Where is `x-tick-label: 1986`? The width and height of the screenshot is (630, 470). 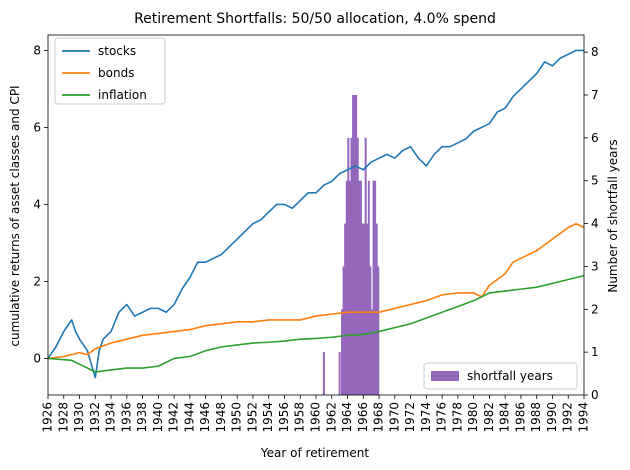
x-tick-label: 1986 is located at coordinates (520, 417).